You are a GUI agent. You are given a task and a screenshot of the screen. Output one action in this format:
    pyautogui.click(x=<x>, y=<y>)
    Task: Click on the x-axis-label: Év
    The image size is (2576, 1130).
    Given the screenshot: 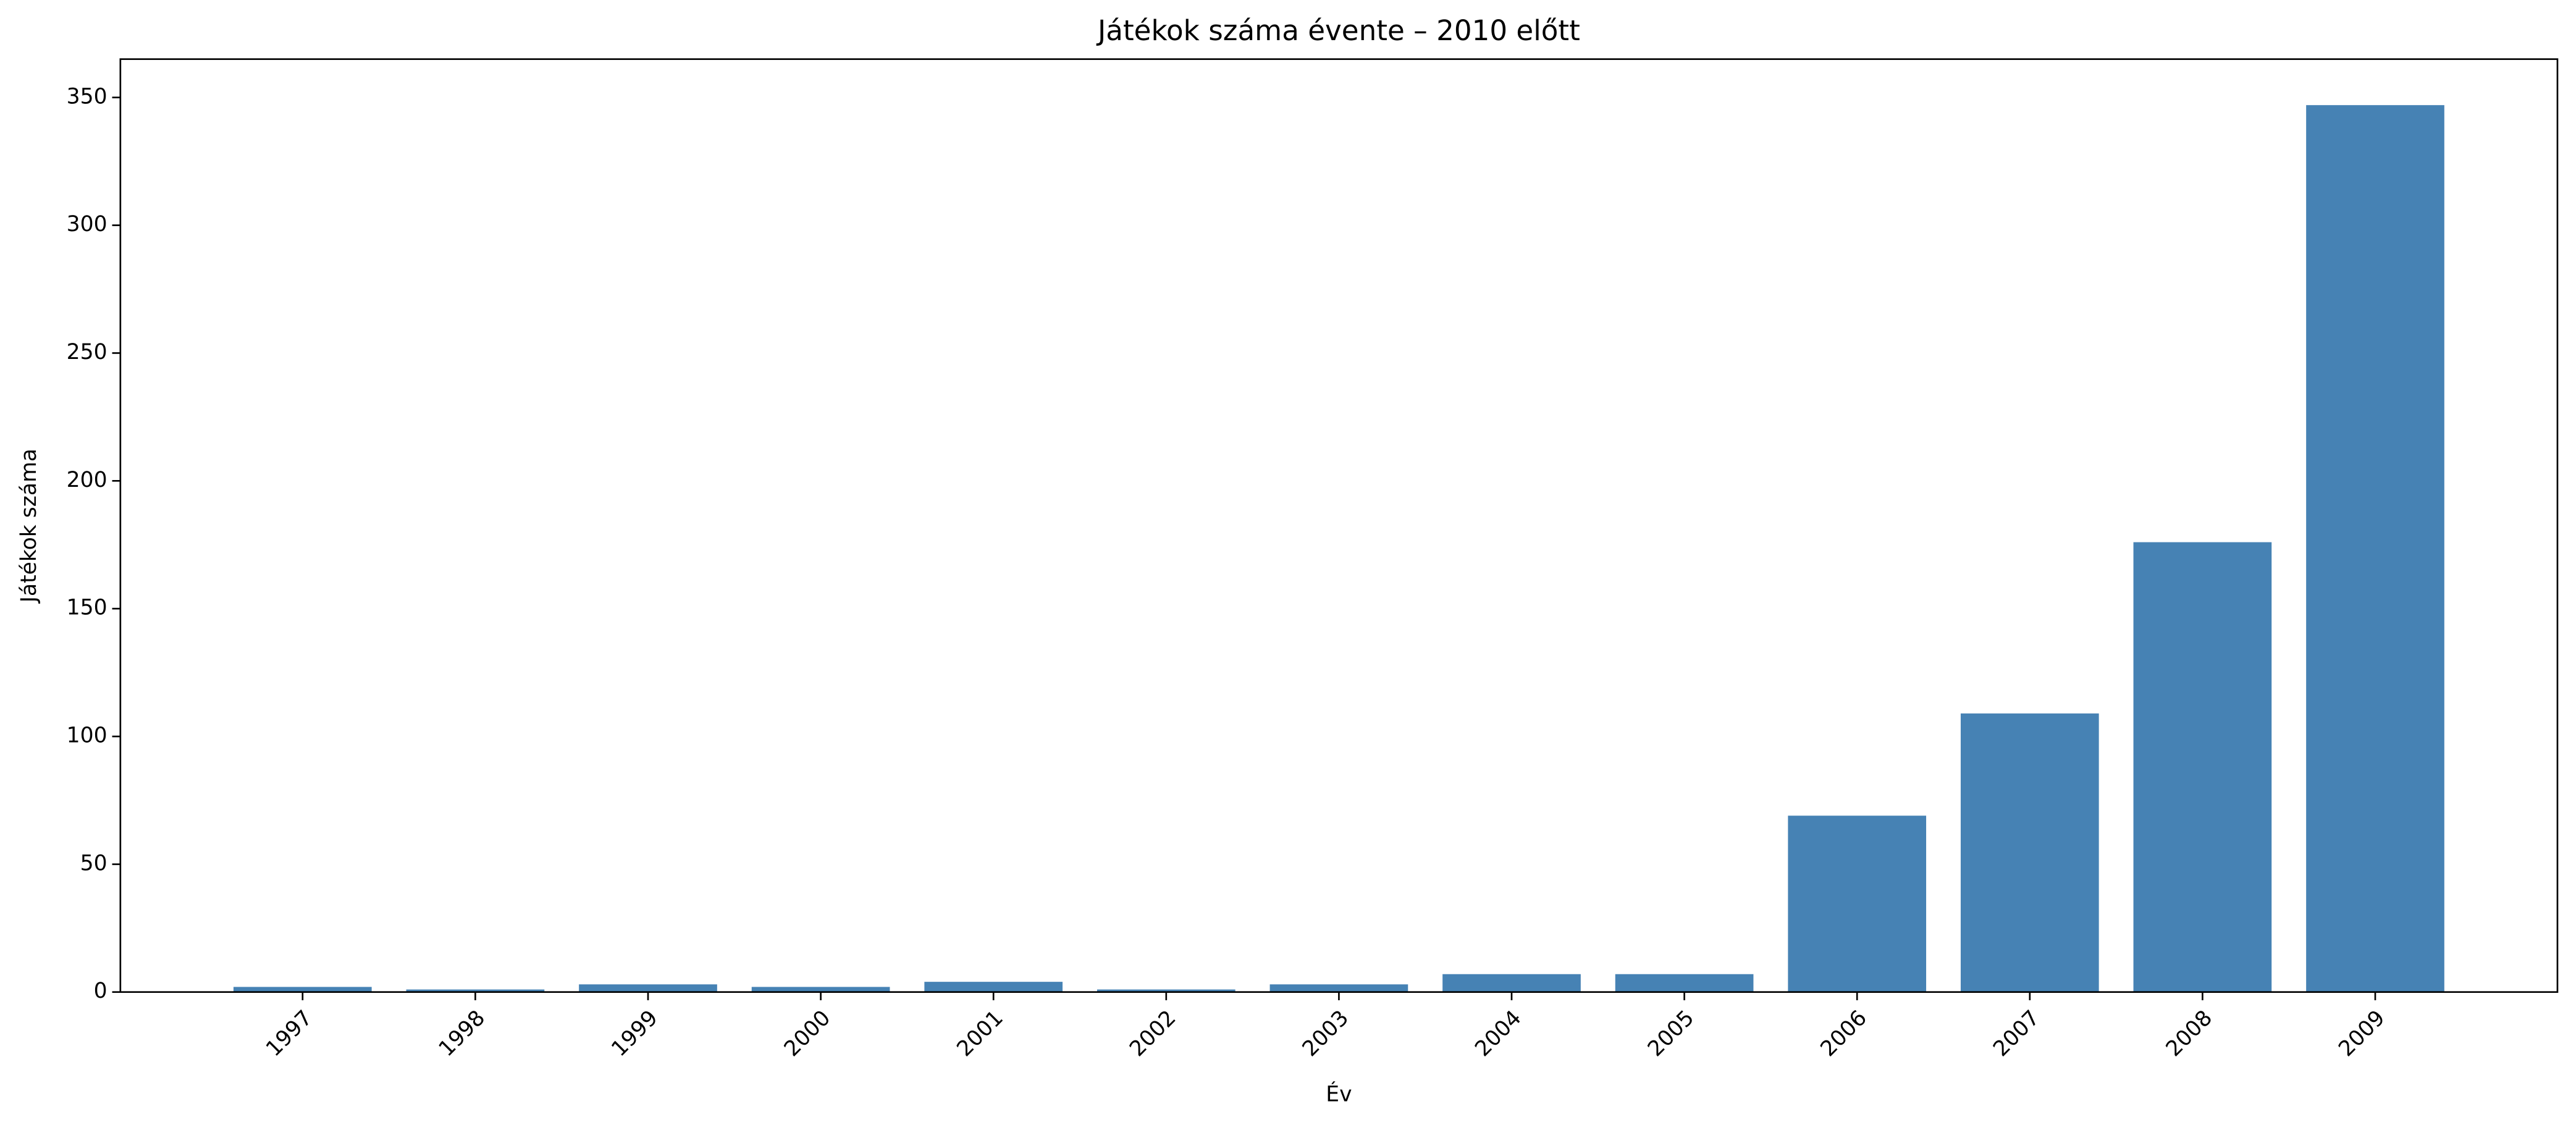 What is the action you would take?
    pyautogui.click(x=1339, y=1095)
    